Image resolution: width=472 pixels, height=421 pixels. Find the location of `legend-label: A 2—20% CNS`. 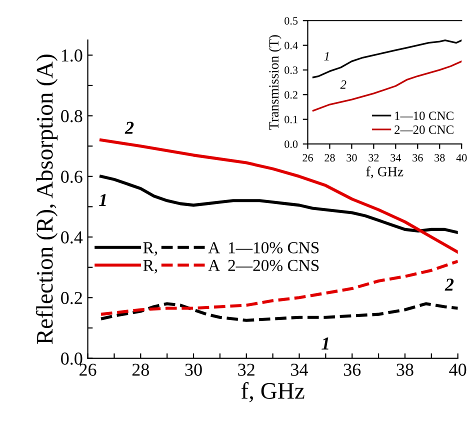

legend-label: A 2—20% CNS is located at coordinates (263, 266).